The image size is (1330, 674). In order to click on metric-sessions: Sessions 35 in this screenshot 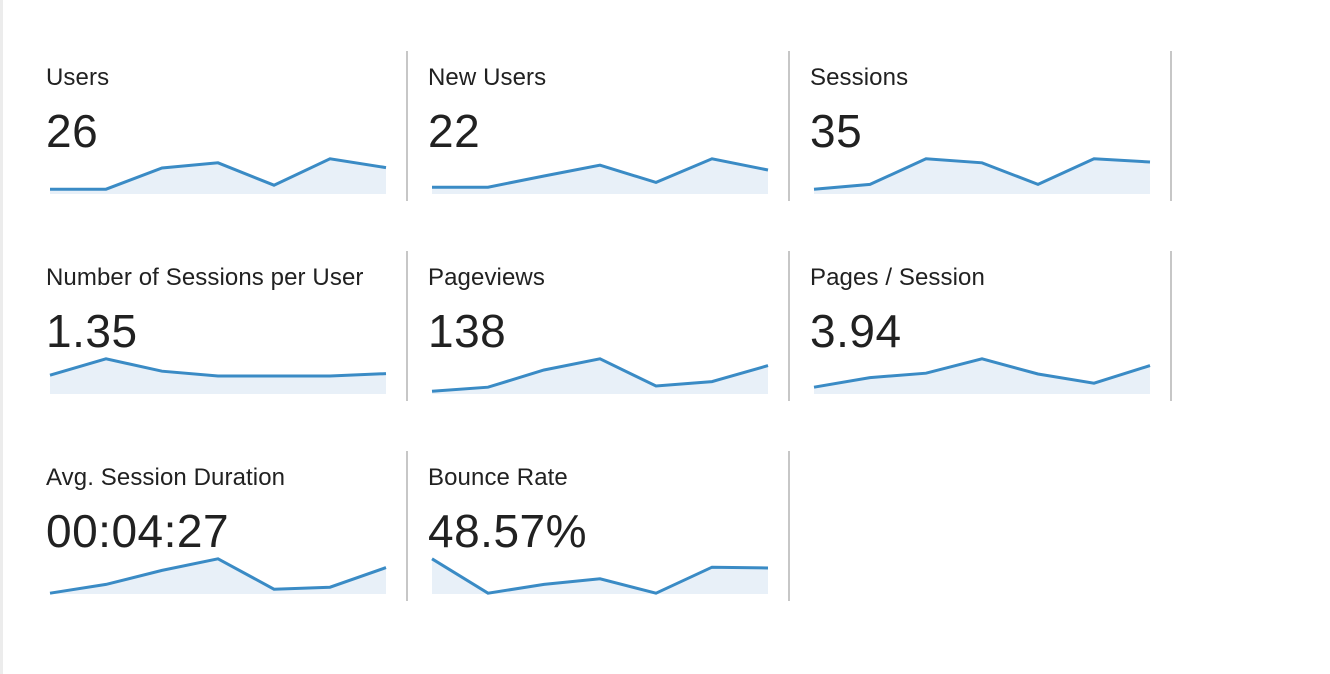, I will do `click(971, 132)`.